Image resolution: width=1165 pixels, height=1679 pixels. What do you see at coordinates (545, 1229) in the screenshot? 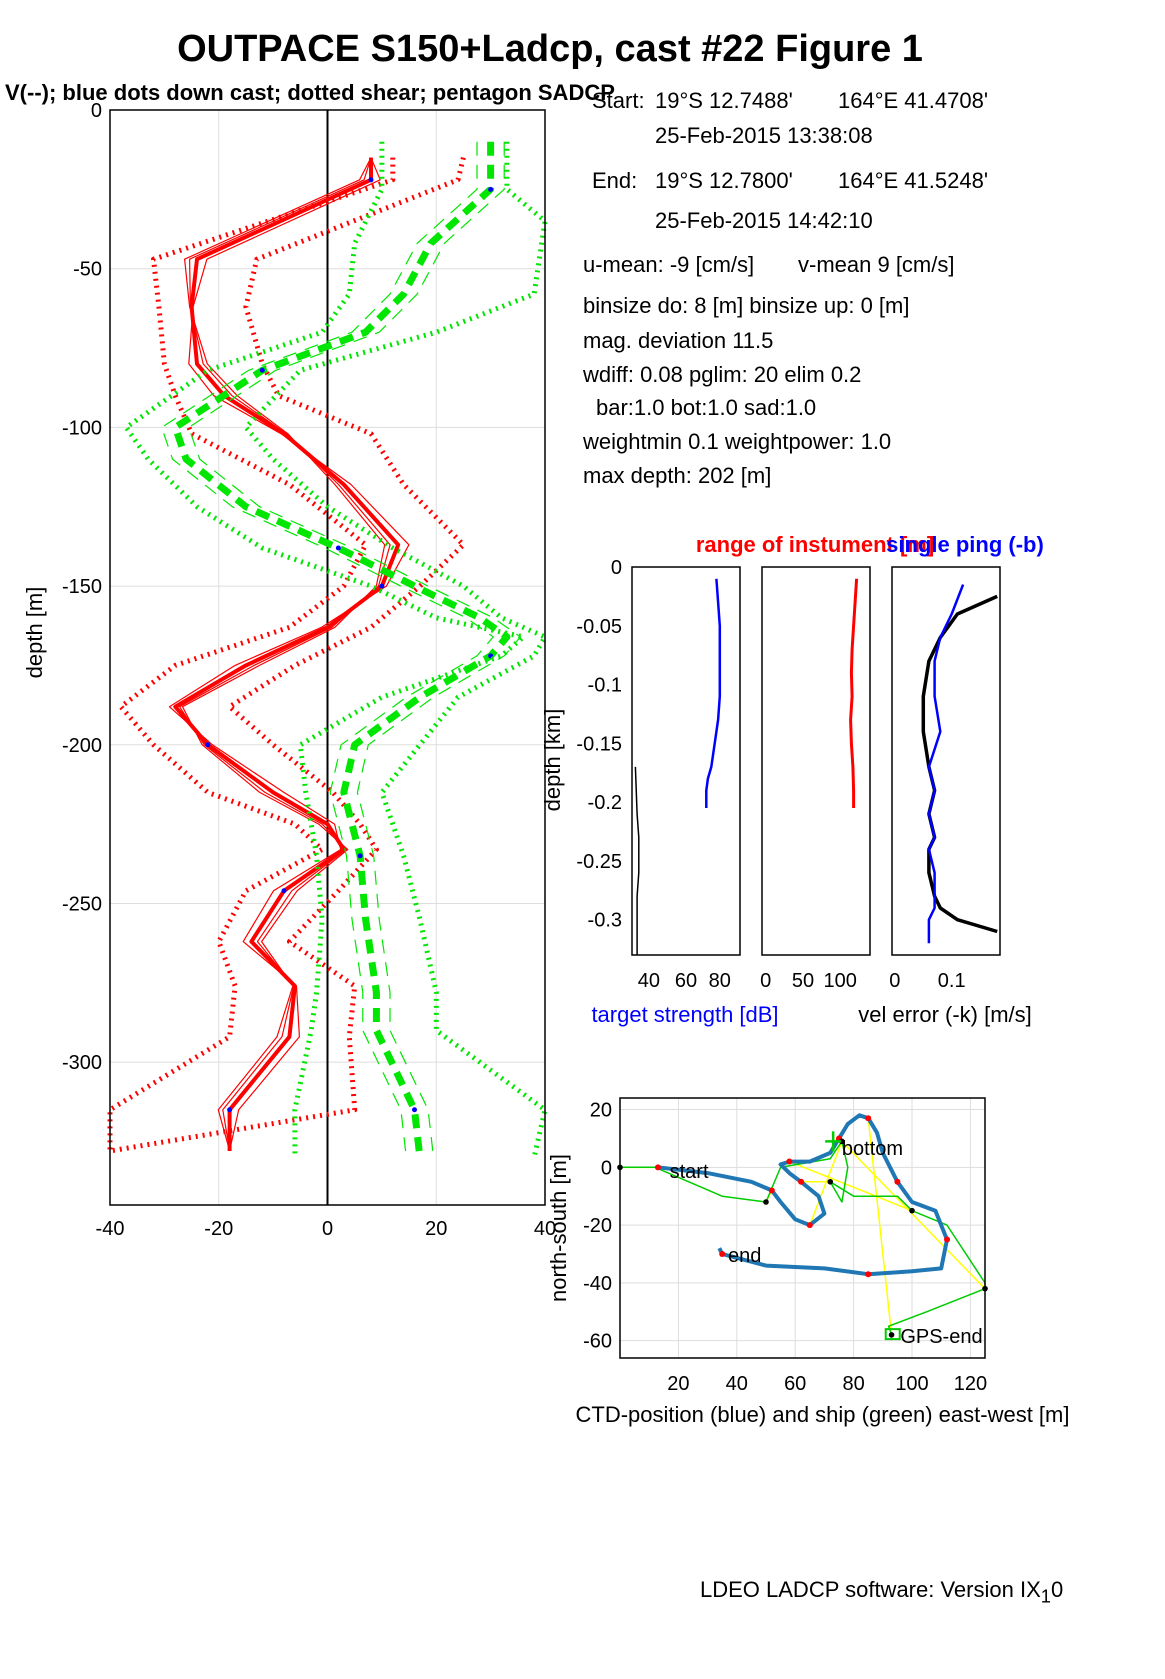
I see `main-x-tick-label: 40` at bounding box center [545, 1229].